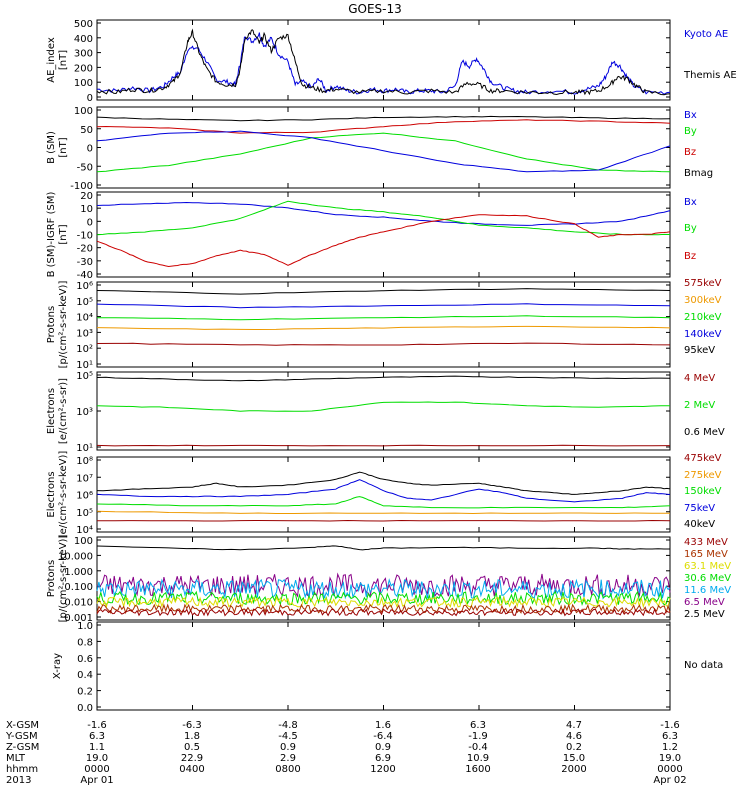  I want to click on series-165-mev, so click(383, 609).